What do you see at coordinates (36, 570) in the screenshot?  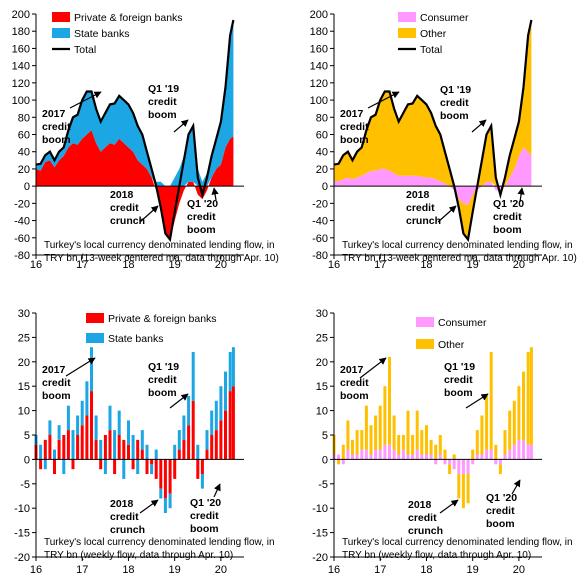 I see `x-tick-label: 16` at bounding box center [36, 570].